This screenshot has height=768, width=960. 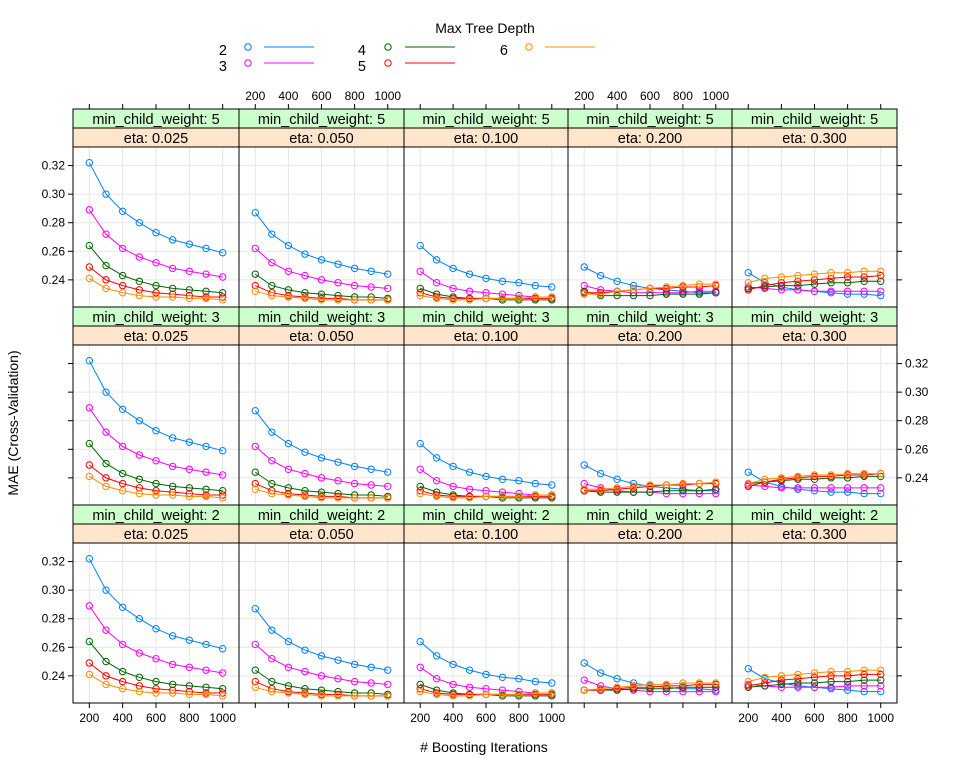 What do you see at coordinates (321, 120) in the screenshot?
I see `row-strip-label: min_child_weight: 5` at bounding box center [321, 120].